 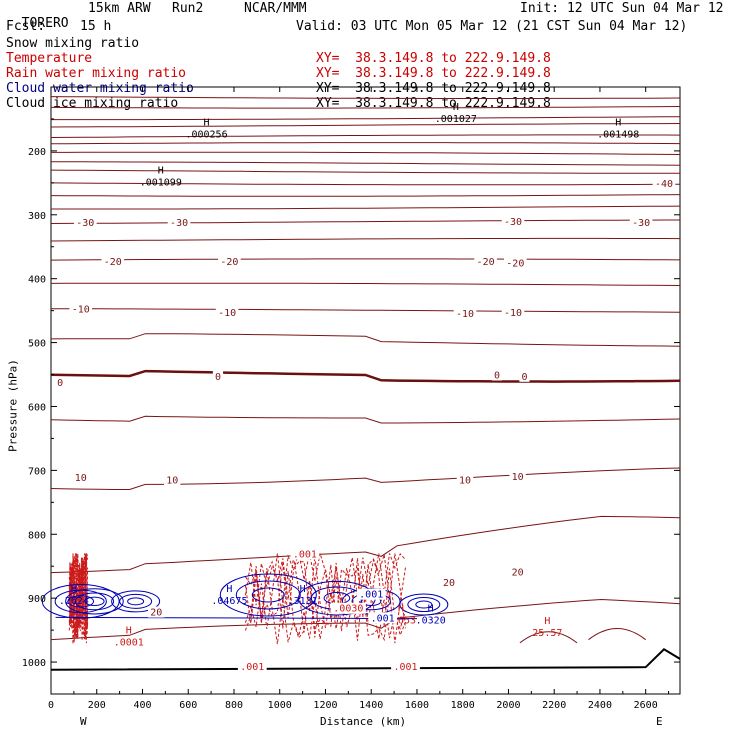 What do you see at coordinates (37, 535) in the screenshot?
I see `y-tick-label: 800` at bounding box center [37, 535].